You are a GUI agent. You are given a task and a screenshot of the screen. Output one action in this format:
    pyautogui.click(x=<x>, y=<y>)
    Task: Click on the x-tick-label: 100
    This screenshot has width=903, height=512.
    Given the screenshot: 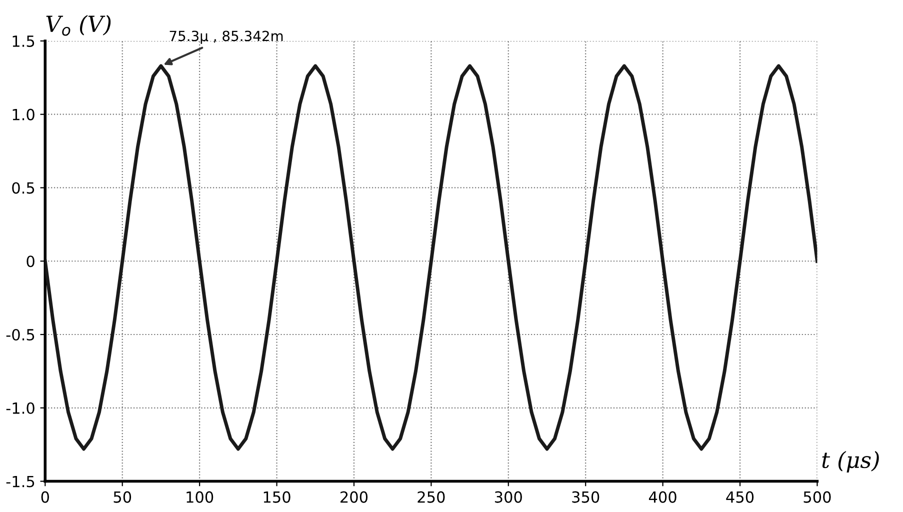 What is the action you would take?
    pyautogui.click(x=200, y=497)
    